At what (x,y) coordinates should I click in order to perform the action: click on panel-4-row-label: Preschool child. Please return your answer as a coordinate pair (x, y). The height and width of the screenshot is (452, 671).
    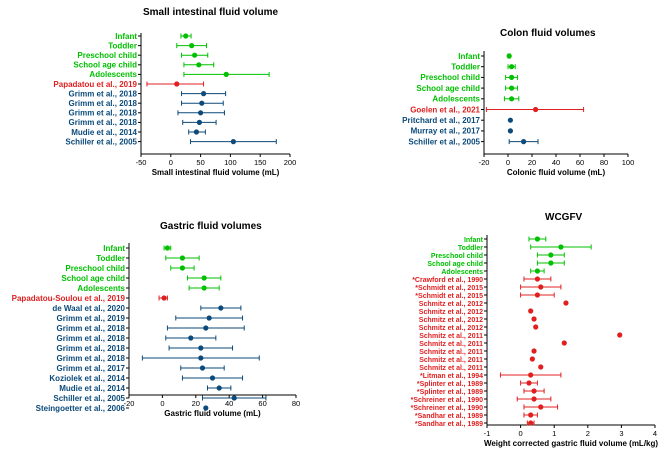
    Looking at the image, I should click on (457, 256).